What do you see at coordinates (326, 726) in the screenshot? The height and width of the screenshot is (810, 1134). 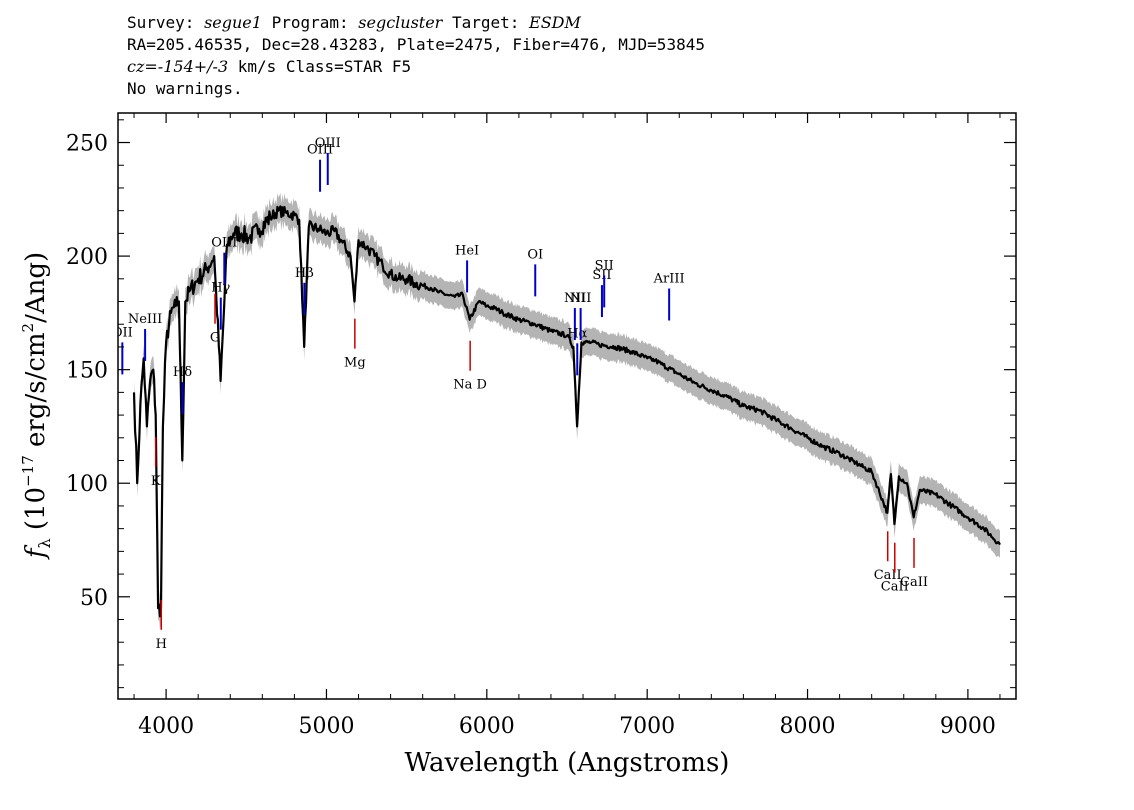 I see `x-tick-label: 5000` at bounding box center [326, 726].